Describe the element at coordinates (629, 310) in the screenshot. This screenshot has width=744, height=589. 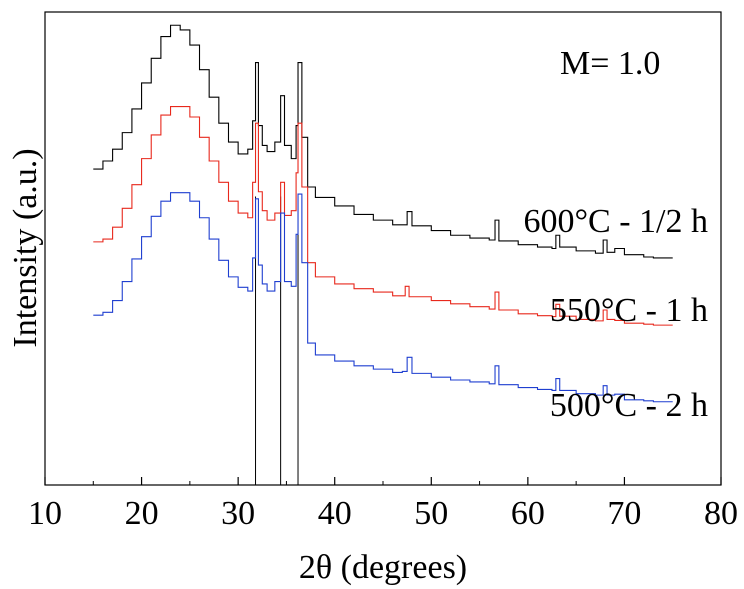
I see `series-label-550: 550°C - 1 h` at that location.